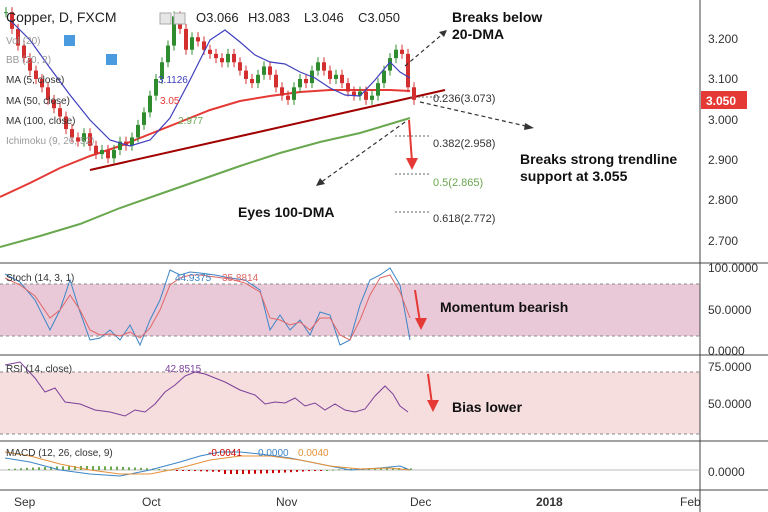  I want to click on fib-0382-label: 0.382(2.958), so click(464, 144).